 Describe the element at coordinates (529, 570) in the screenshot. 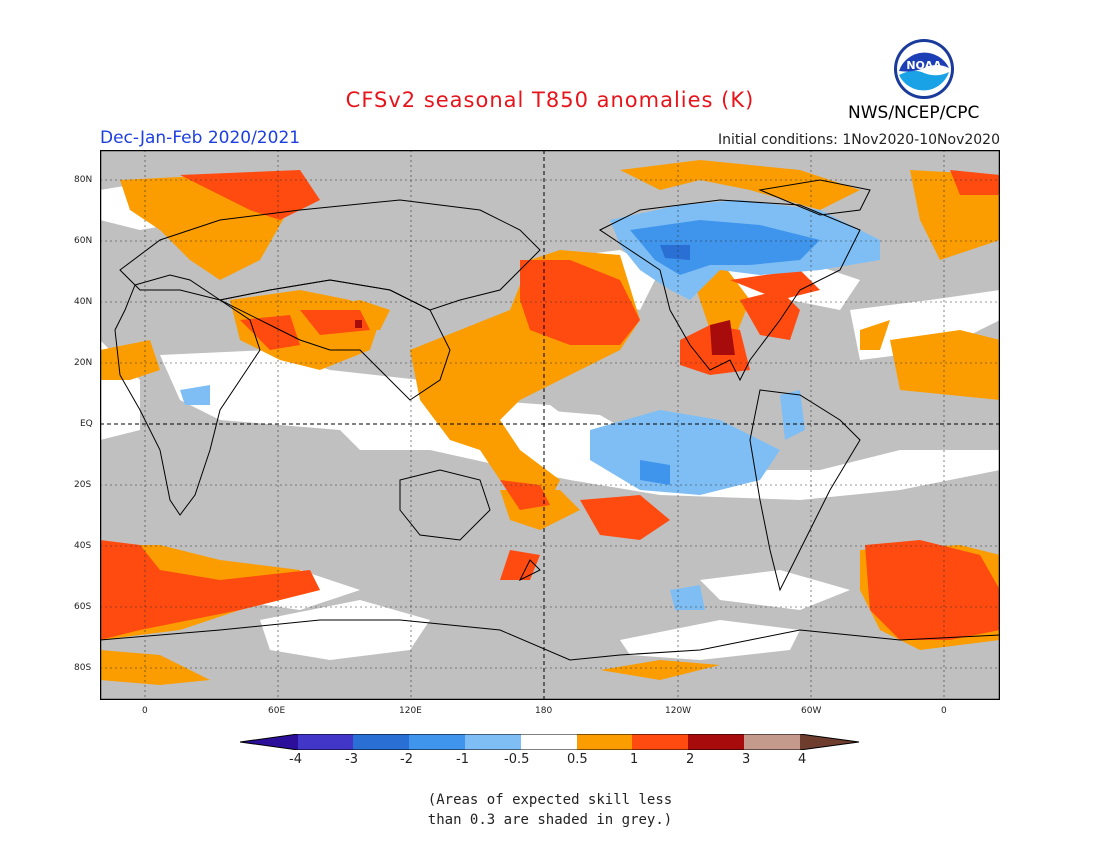

I see `new-zealand-outline` at that location.